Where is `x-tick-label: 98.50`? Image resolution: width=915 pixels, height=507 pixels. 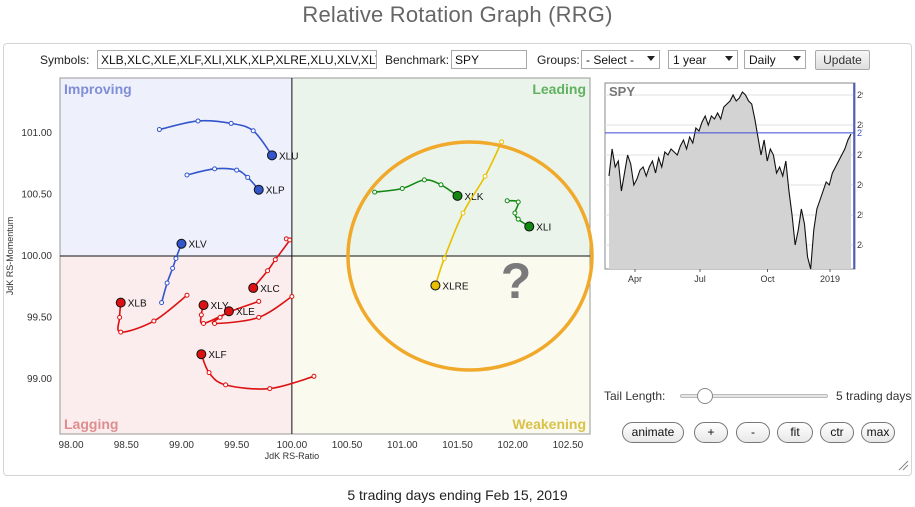
x-tick-label: 98.50 is located at coordinates (126, 445).